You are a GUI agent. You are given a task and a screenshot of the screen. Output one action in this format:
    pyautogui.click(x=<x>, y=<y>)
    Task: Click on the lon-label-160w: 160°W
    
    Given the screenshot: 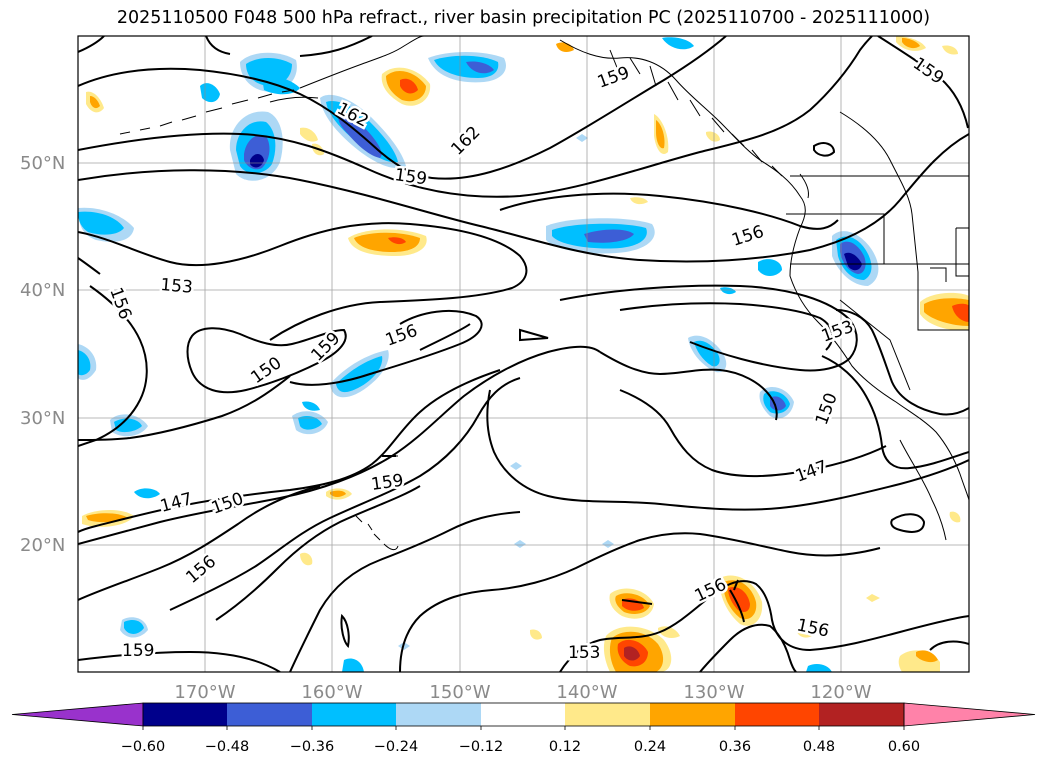 What is the action you would take?
    pyautogui.click(x=331, y=692)
    